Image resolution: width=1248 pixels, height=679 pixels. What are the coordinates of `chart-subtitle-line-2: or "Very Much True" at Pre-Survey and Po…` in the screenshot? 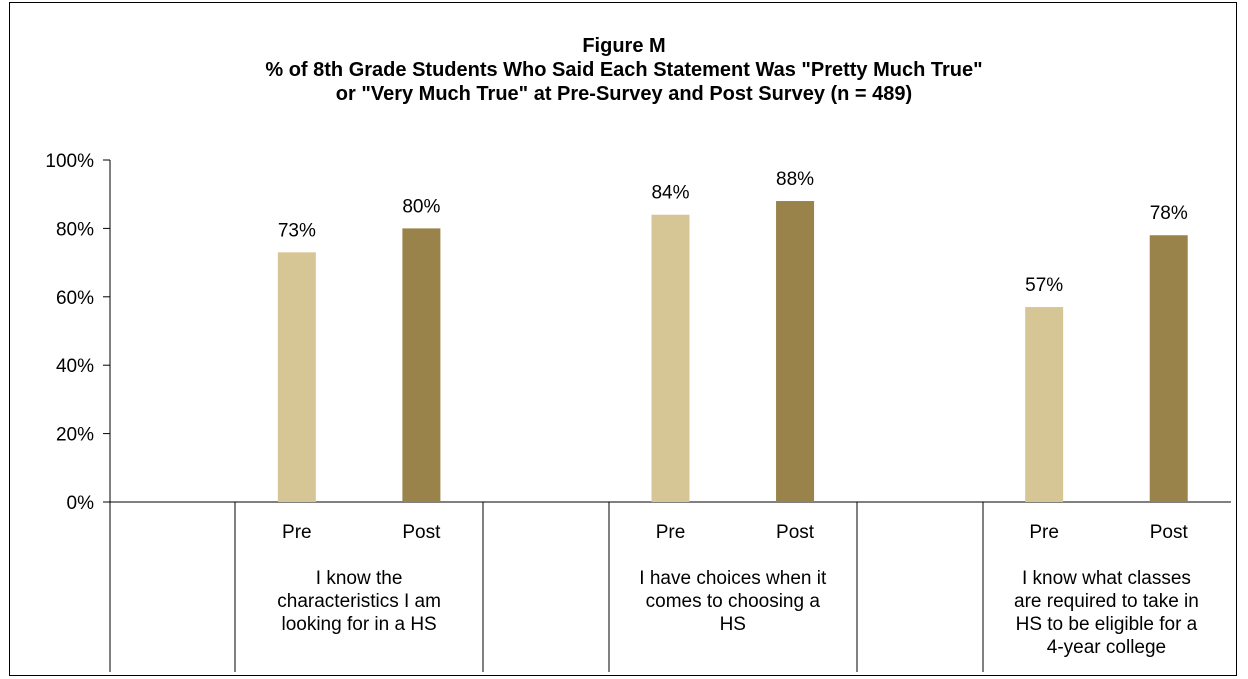 It's located at (624, 94).